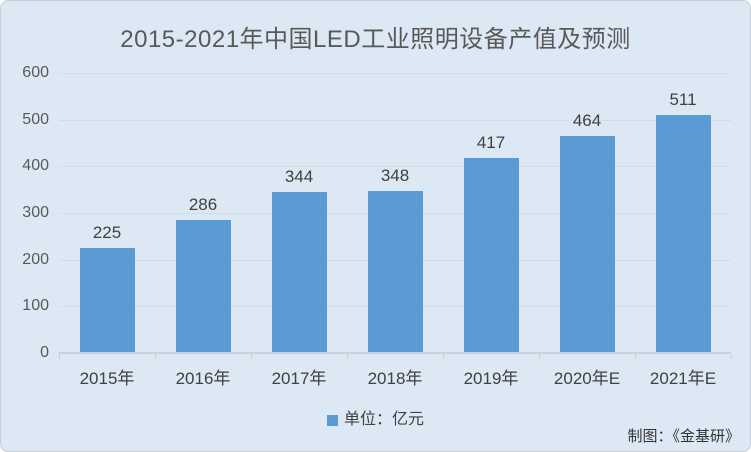  What do you see at coordinates (35, 306) in the screenshot?
I see `y-tick-label: 100` at bounding box center [35, 306].